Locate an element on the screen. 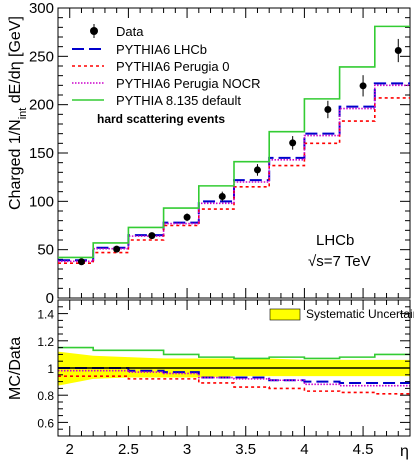  ratio-legend-swatch is located at coordinates (285, 314).